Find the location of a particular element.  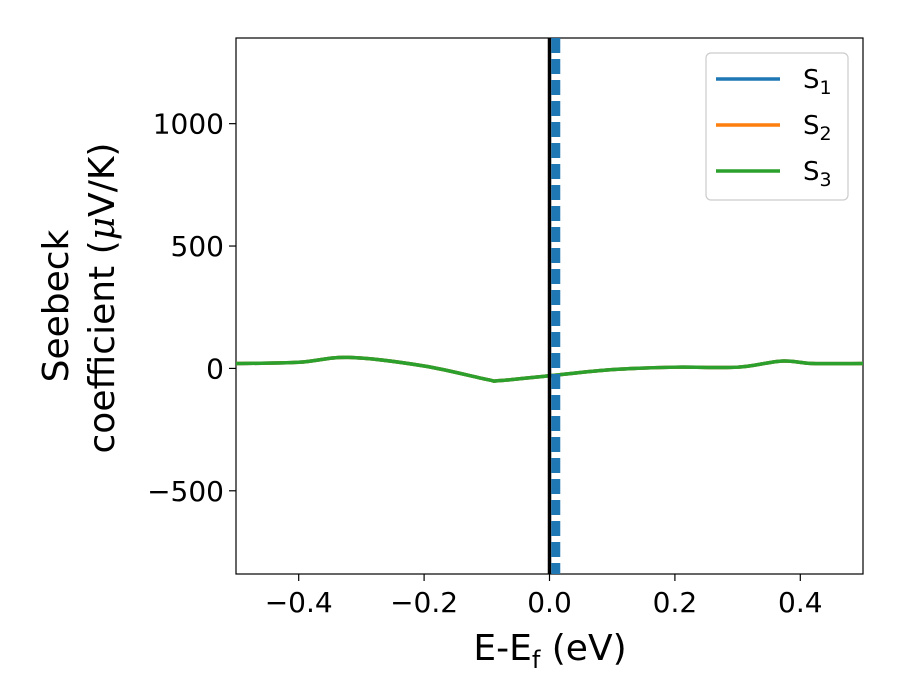

legend-label-s1: S1 is located at coordinates (817, 82).